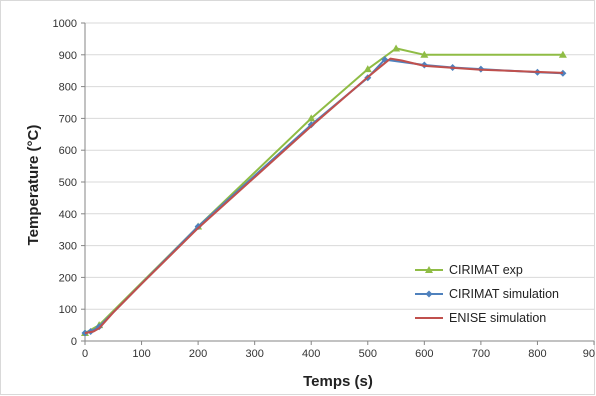  What do you see at coordinates (68, 215) in the screenshot?
I see `y-tick-label: 400` at bounding box center [68, 215].